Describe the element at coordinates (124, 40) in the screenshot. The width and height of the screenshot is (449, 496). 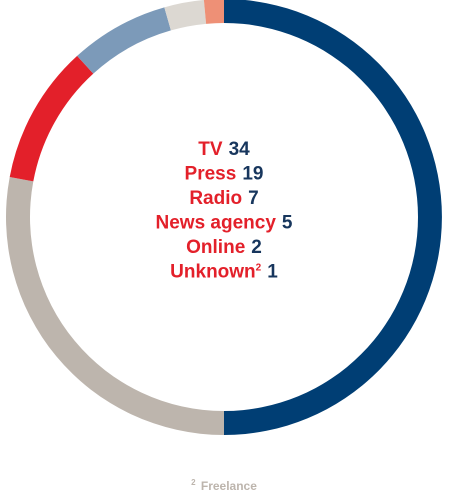
I see `slice-news-agency` at that location.